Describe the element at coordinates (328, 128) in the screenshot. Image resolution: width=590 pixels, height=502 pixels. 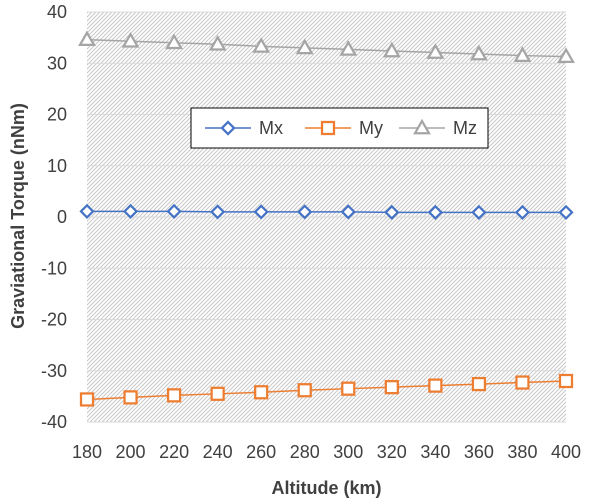
I see `legend-marker-square` at that location.